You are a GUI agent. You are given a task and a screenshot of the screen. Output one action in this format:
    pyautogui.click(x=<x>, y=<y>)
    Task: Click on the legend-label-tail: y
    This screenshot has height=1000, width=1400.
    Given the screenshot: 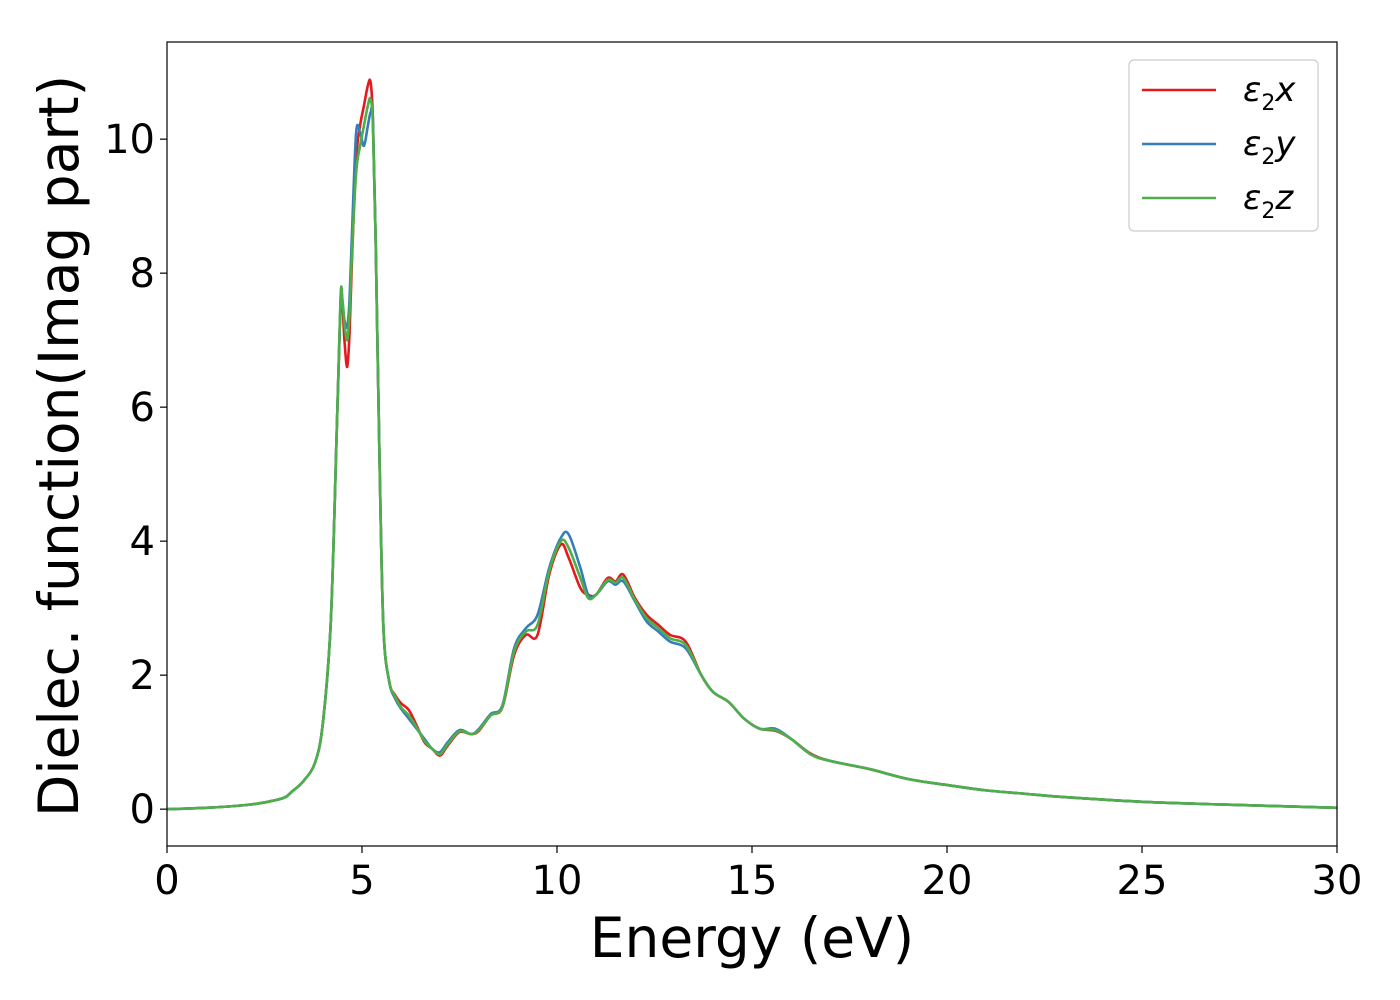 What is the action you would take?
    pyautogui.click(x=1285, y=144)
    